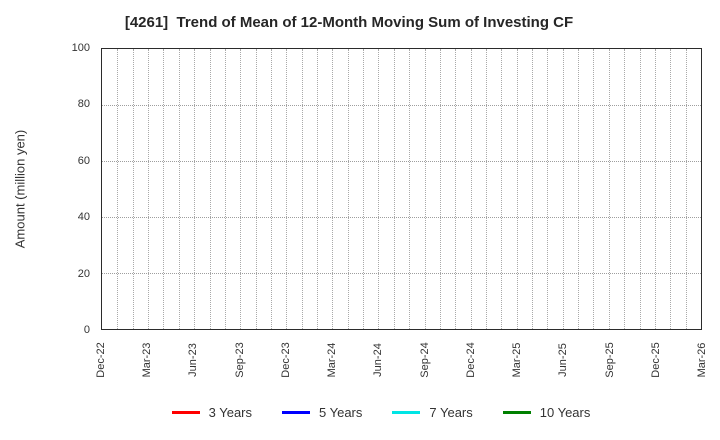  Describe the element at coordinates (451, 412) in the screenshot. I see `legend-label: 7 Years` at that location.